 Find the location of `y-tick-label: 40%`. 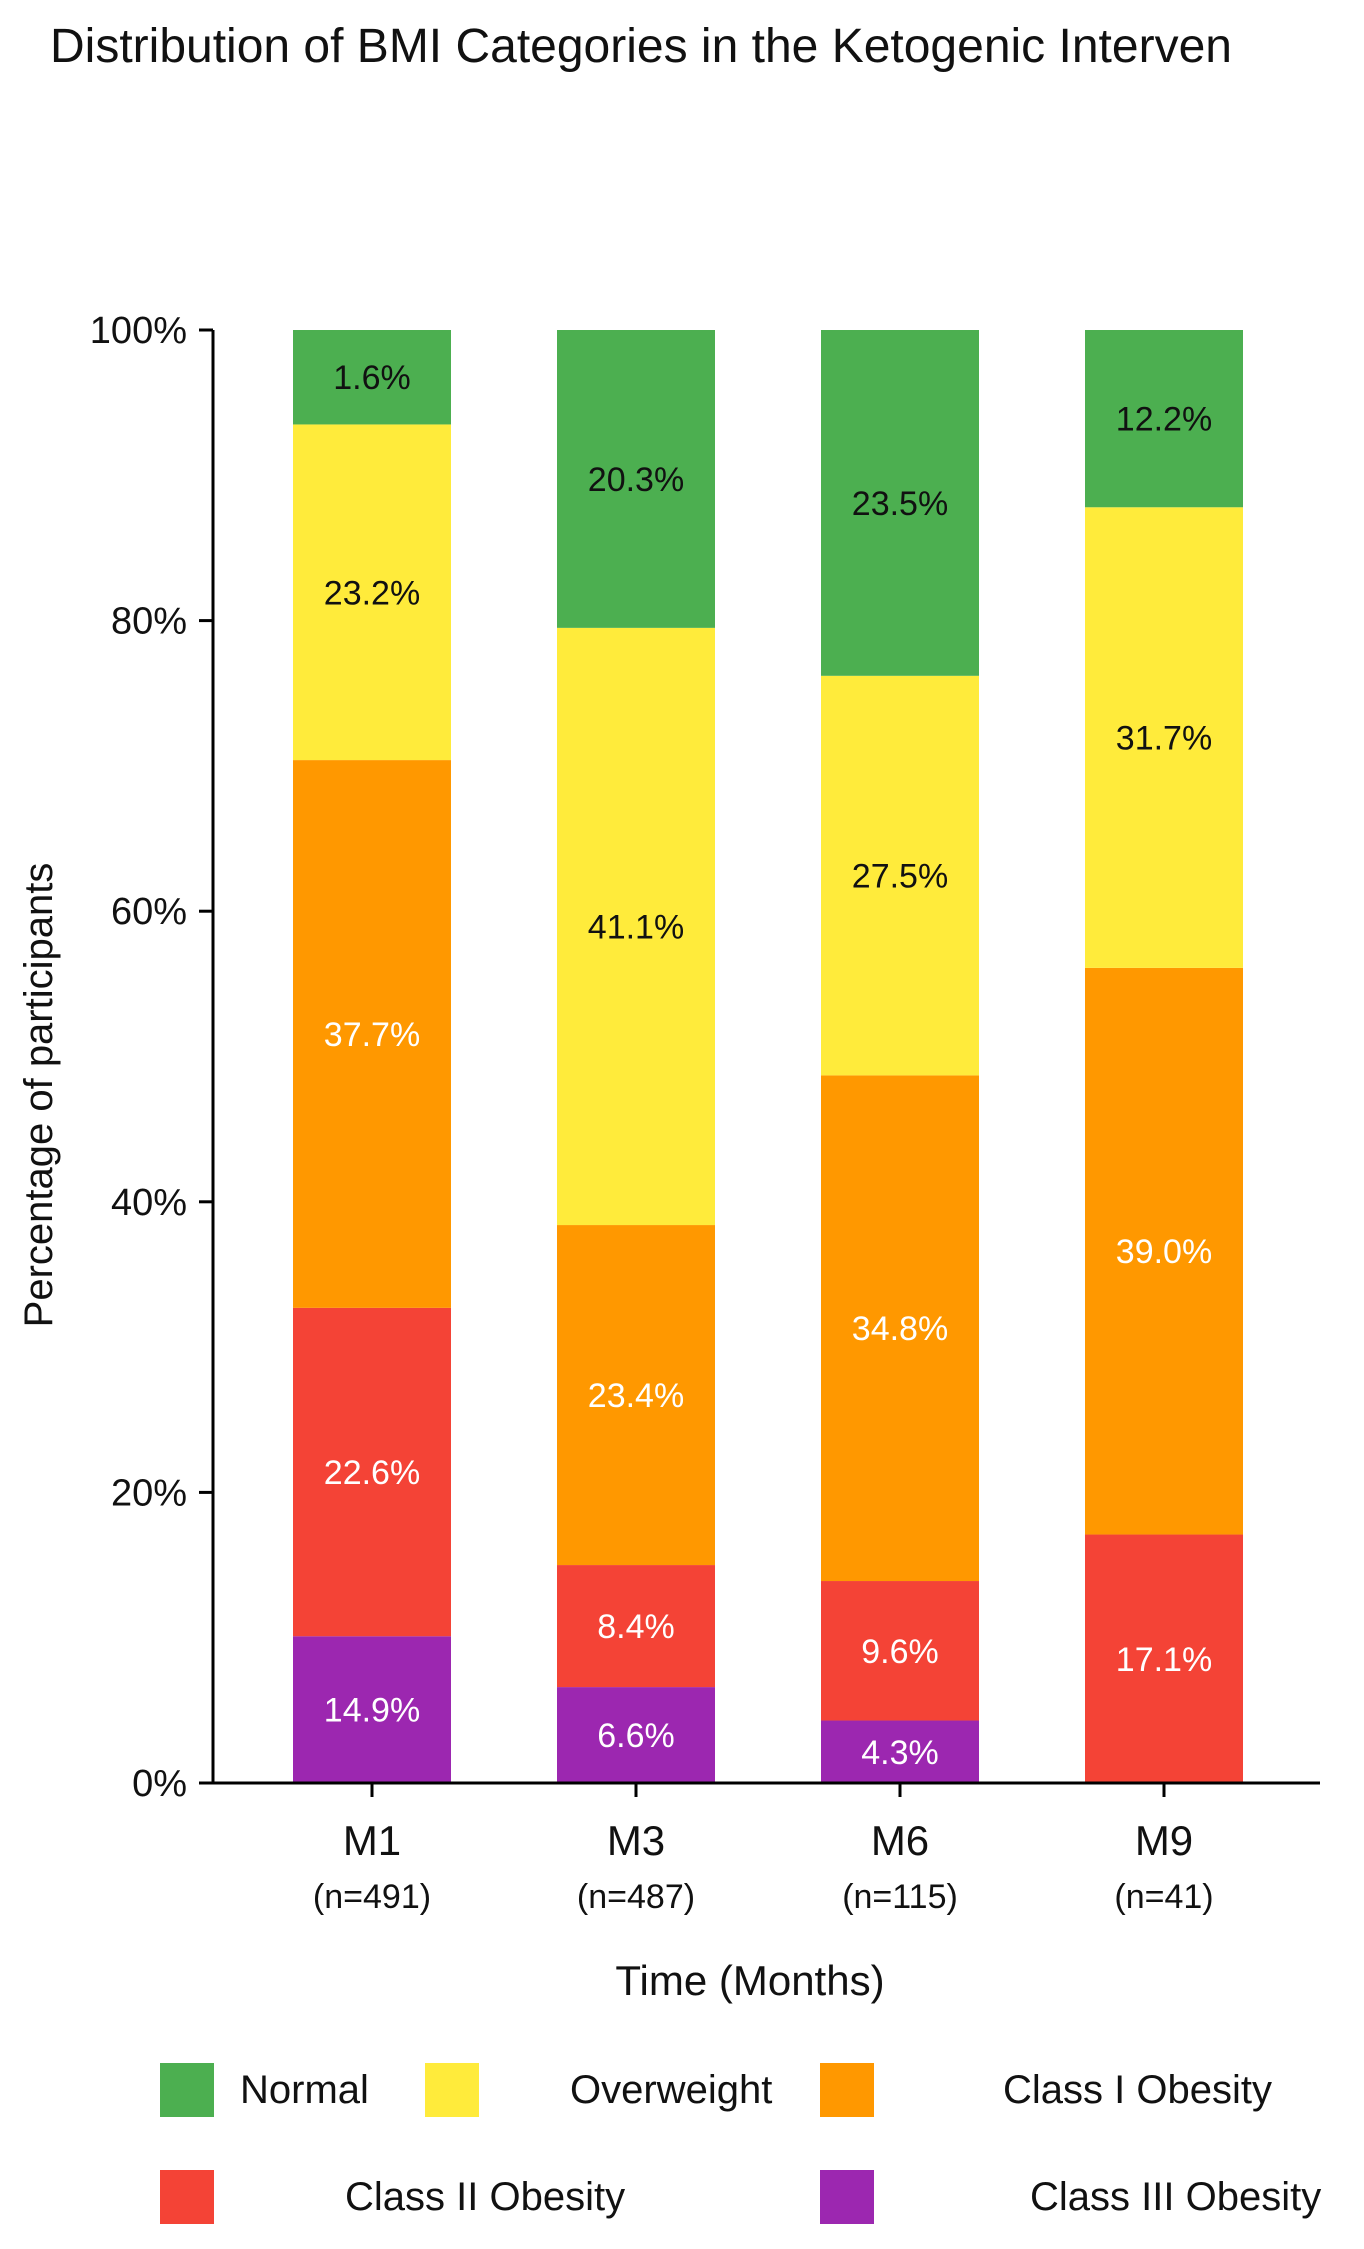

y-tick-label: 40% is located at coordinates (149, 1203).